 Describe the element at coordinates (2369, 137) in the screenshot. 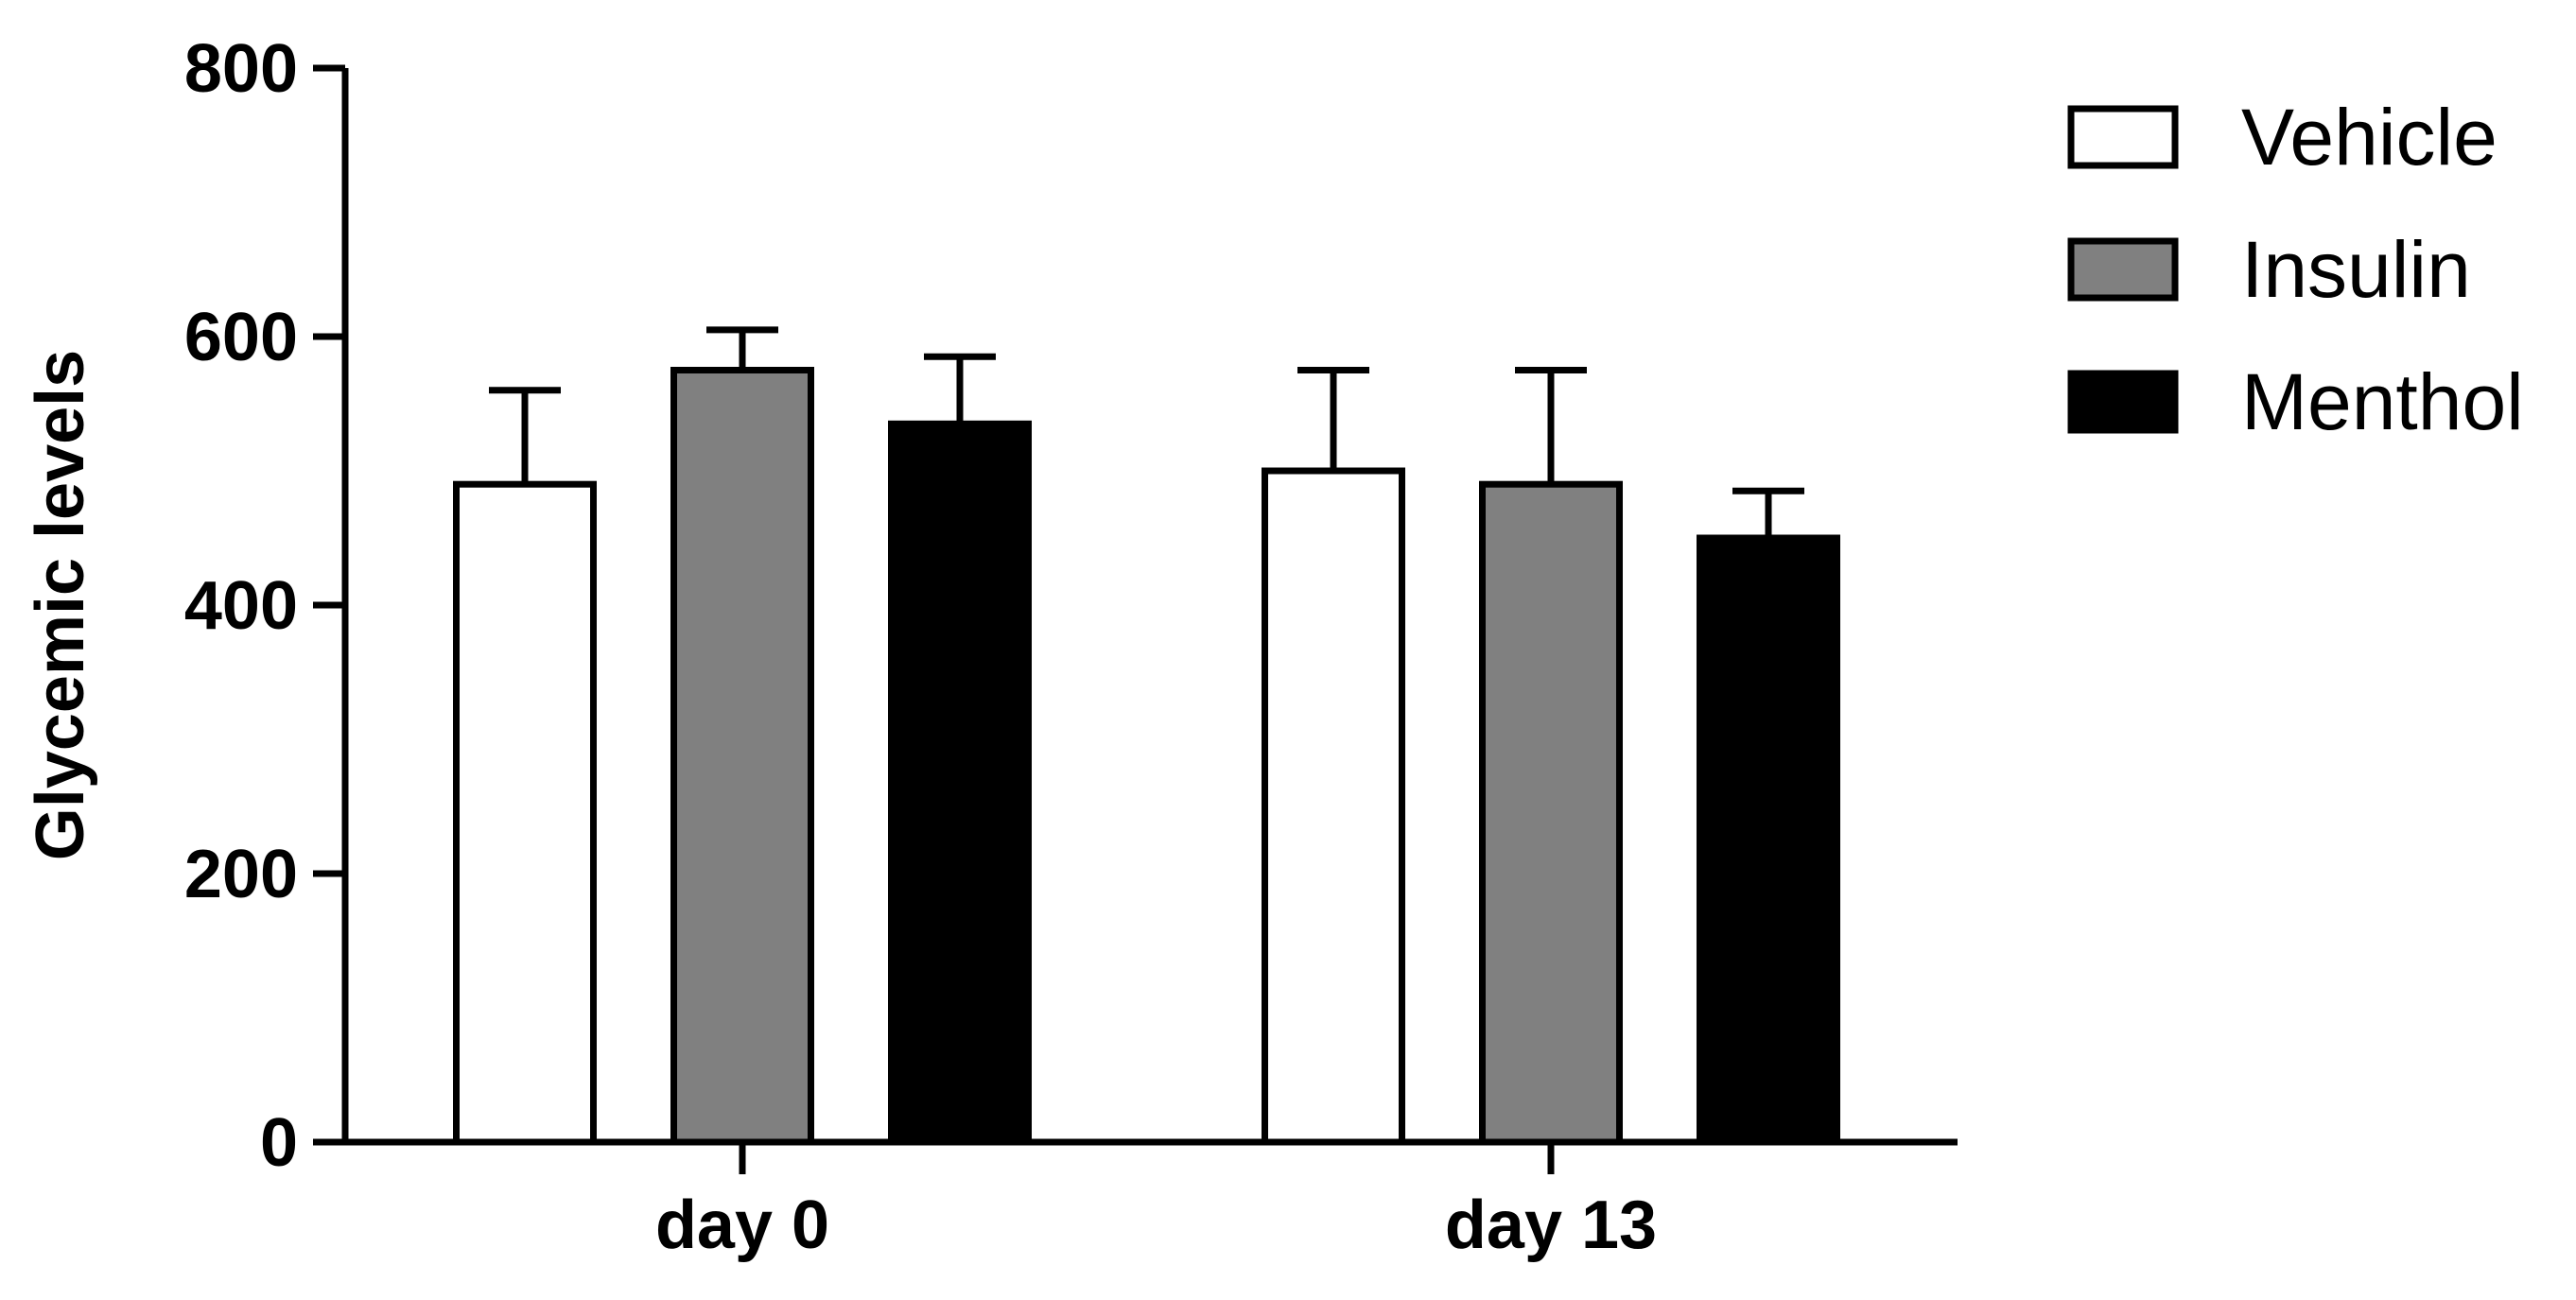

I see `legend-label-vehicle: Vehicle` at that location.